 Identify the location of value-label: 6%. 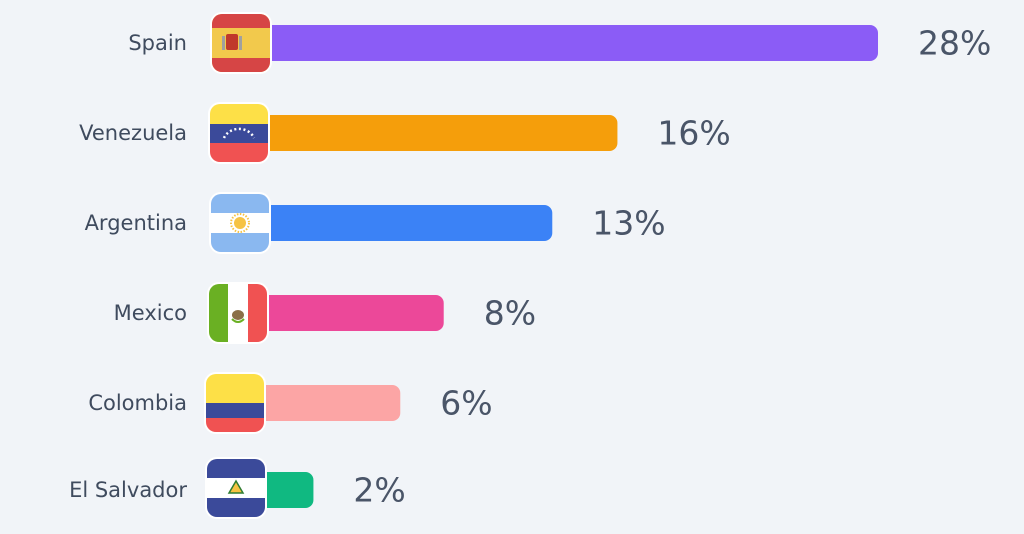
(466, 403).